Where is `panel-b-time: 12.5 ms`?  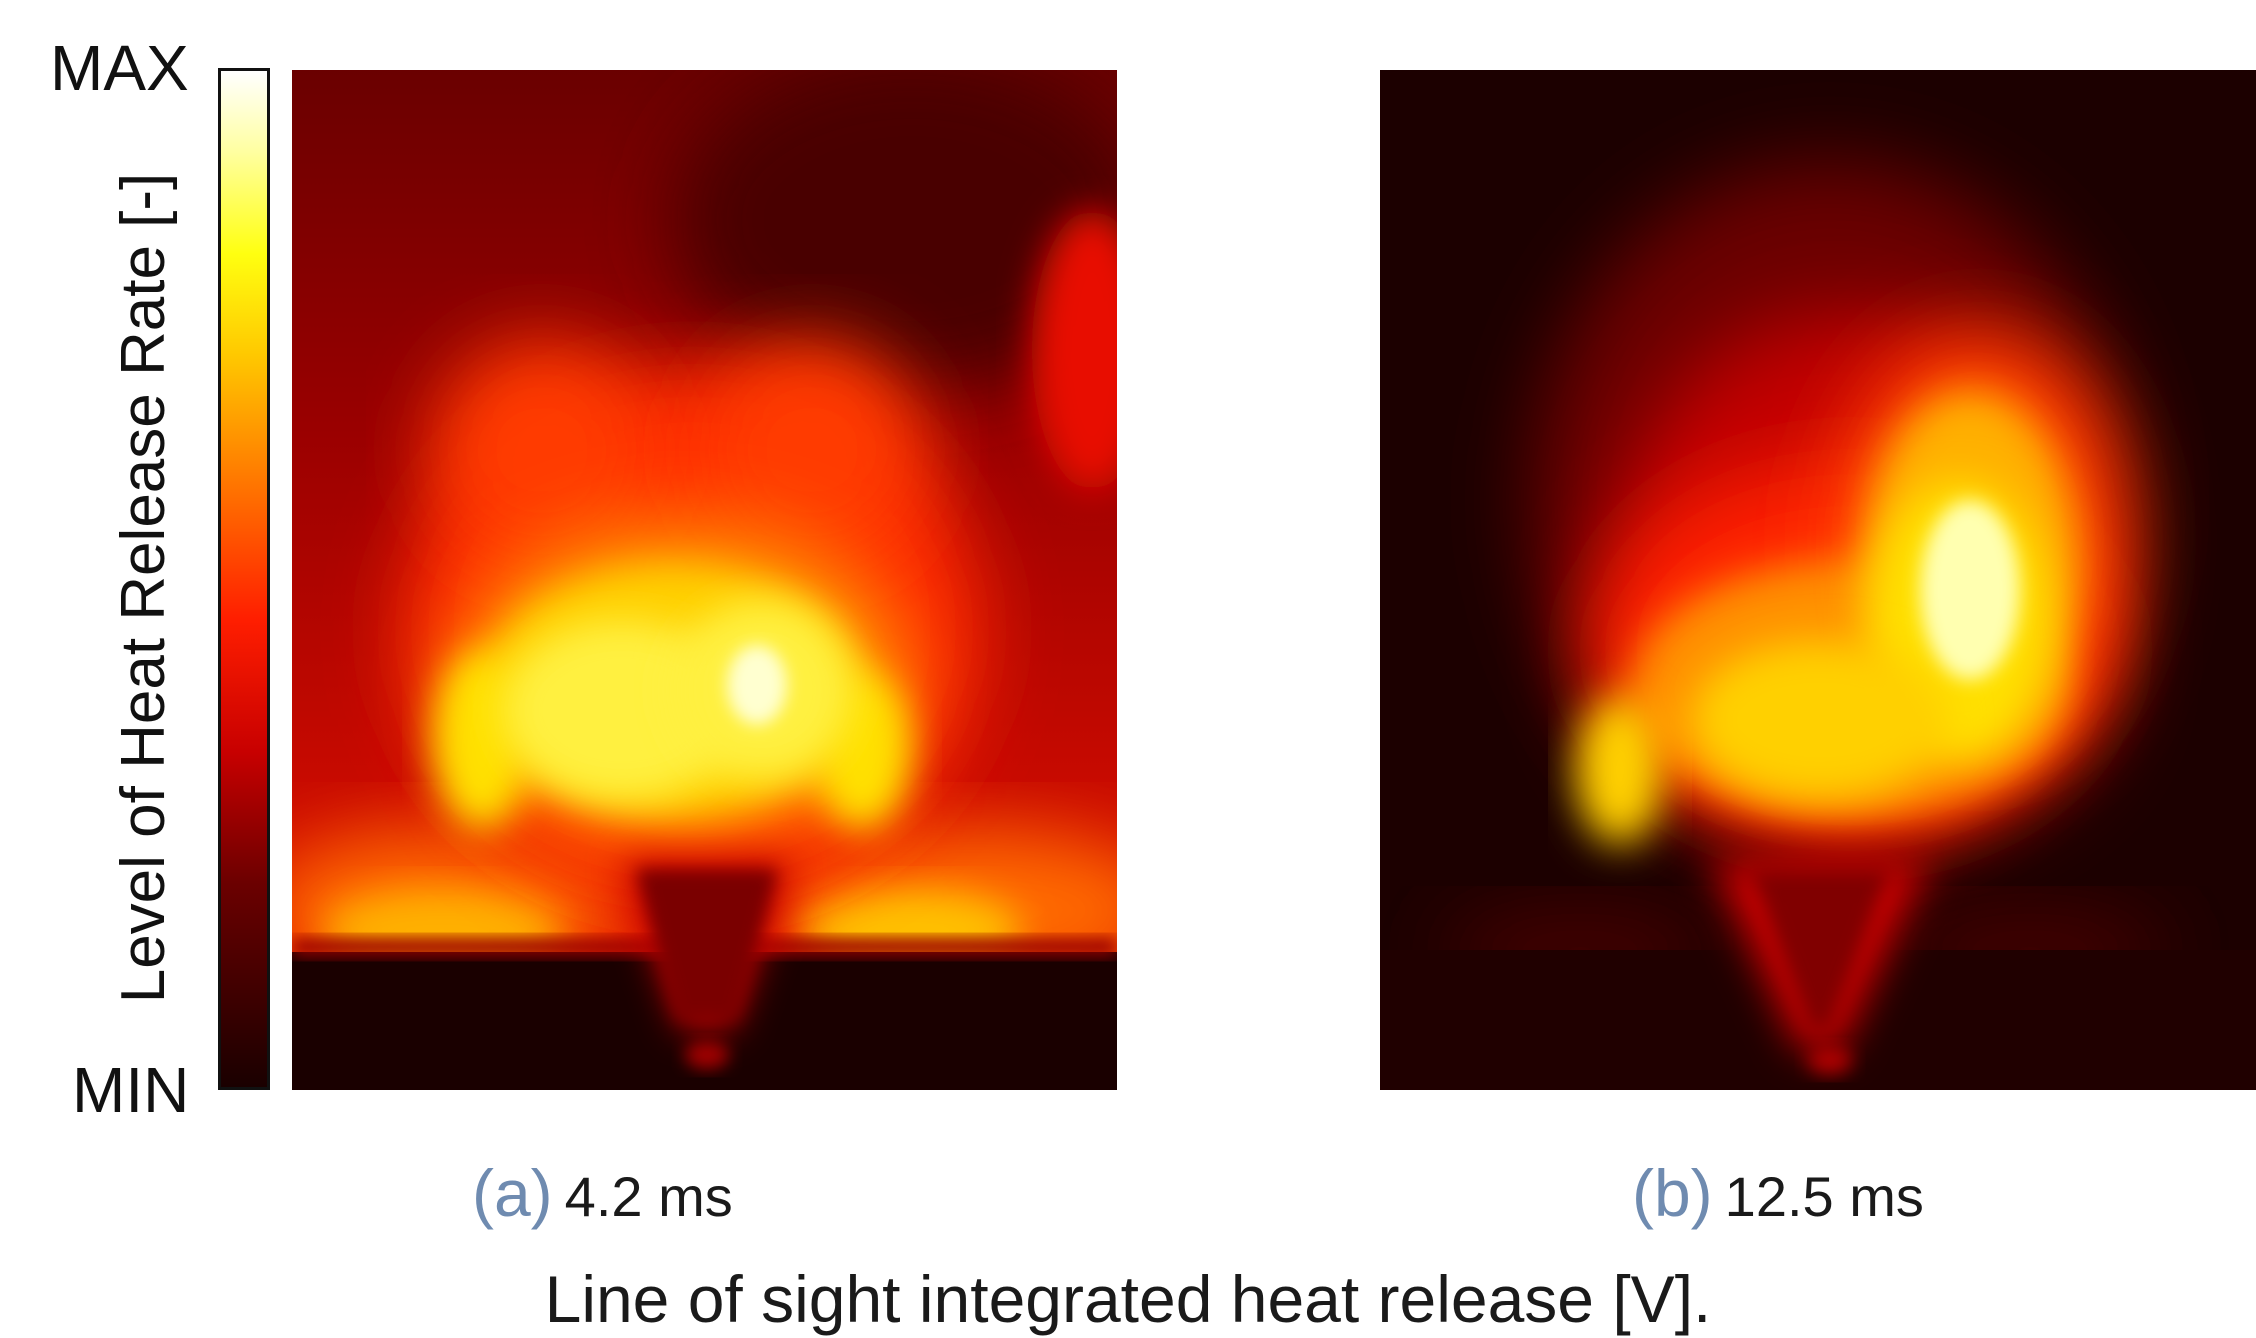 panel-b-time: 12.5 ms is located at coordinates (1824, 1196).